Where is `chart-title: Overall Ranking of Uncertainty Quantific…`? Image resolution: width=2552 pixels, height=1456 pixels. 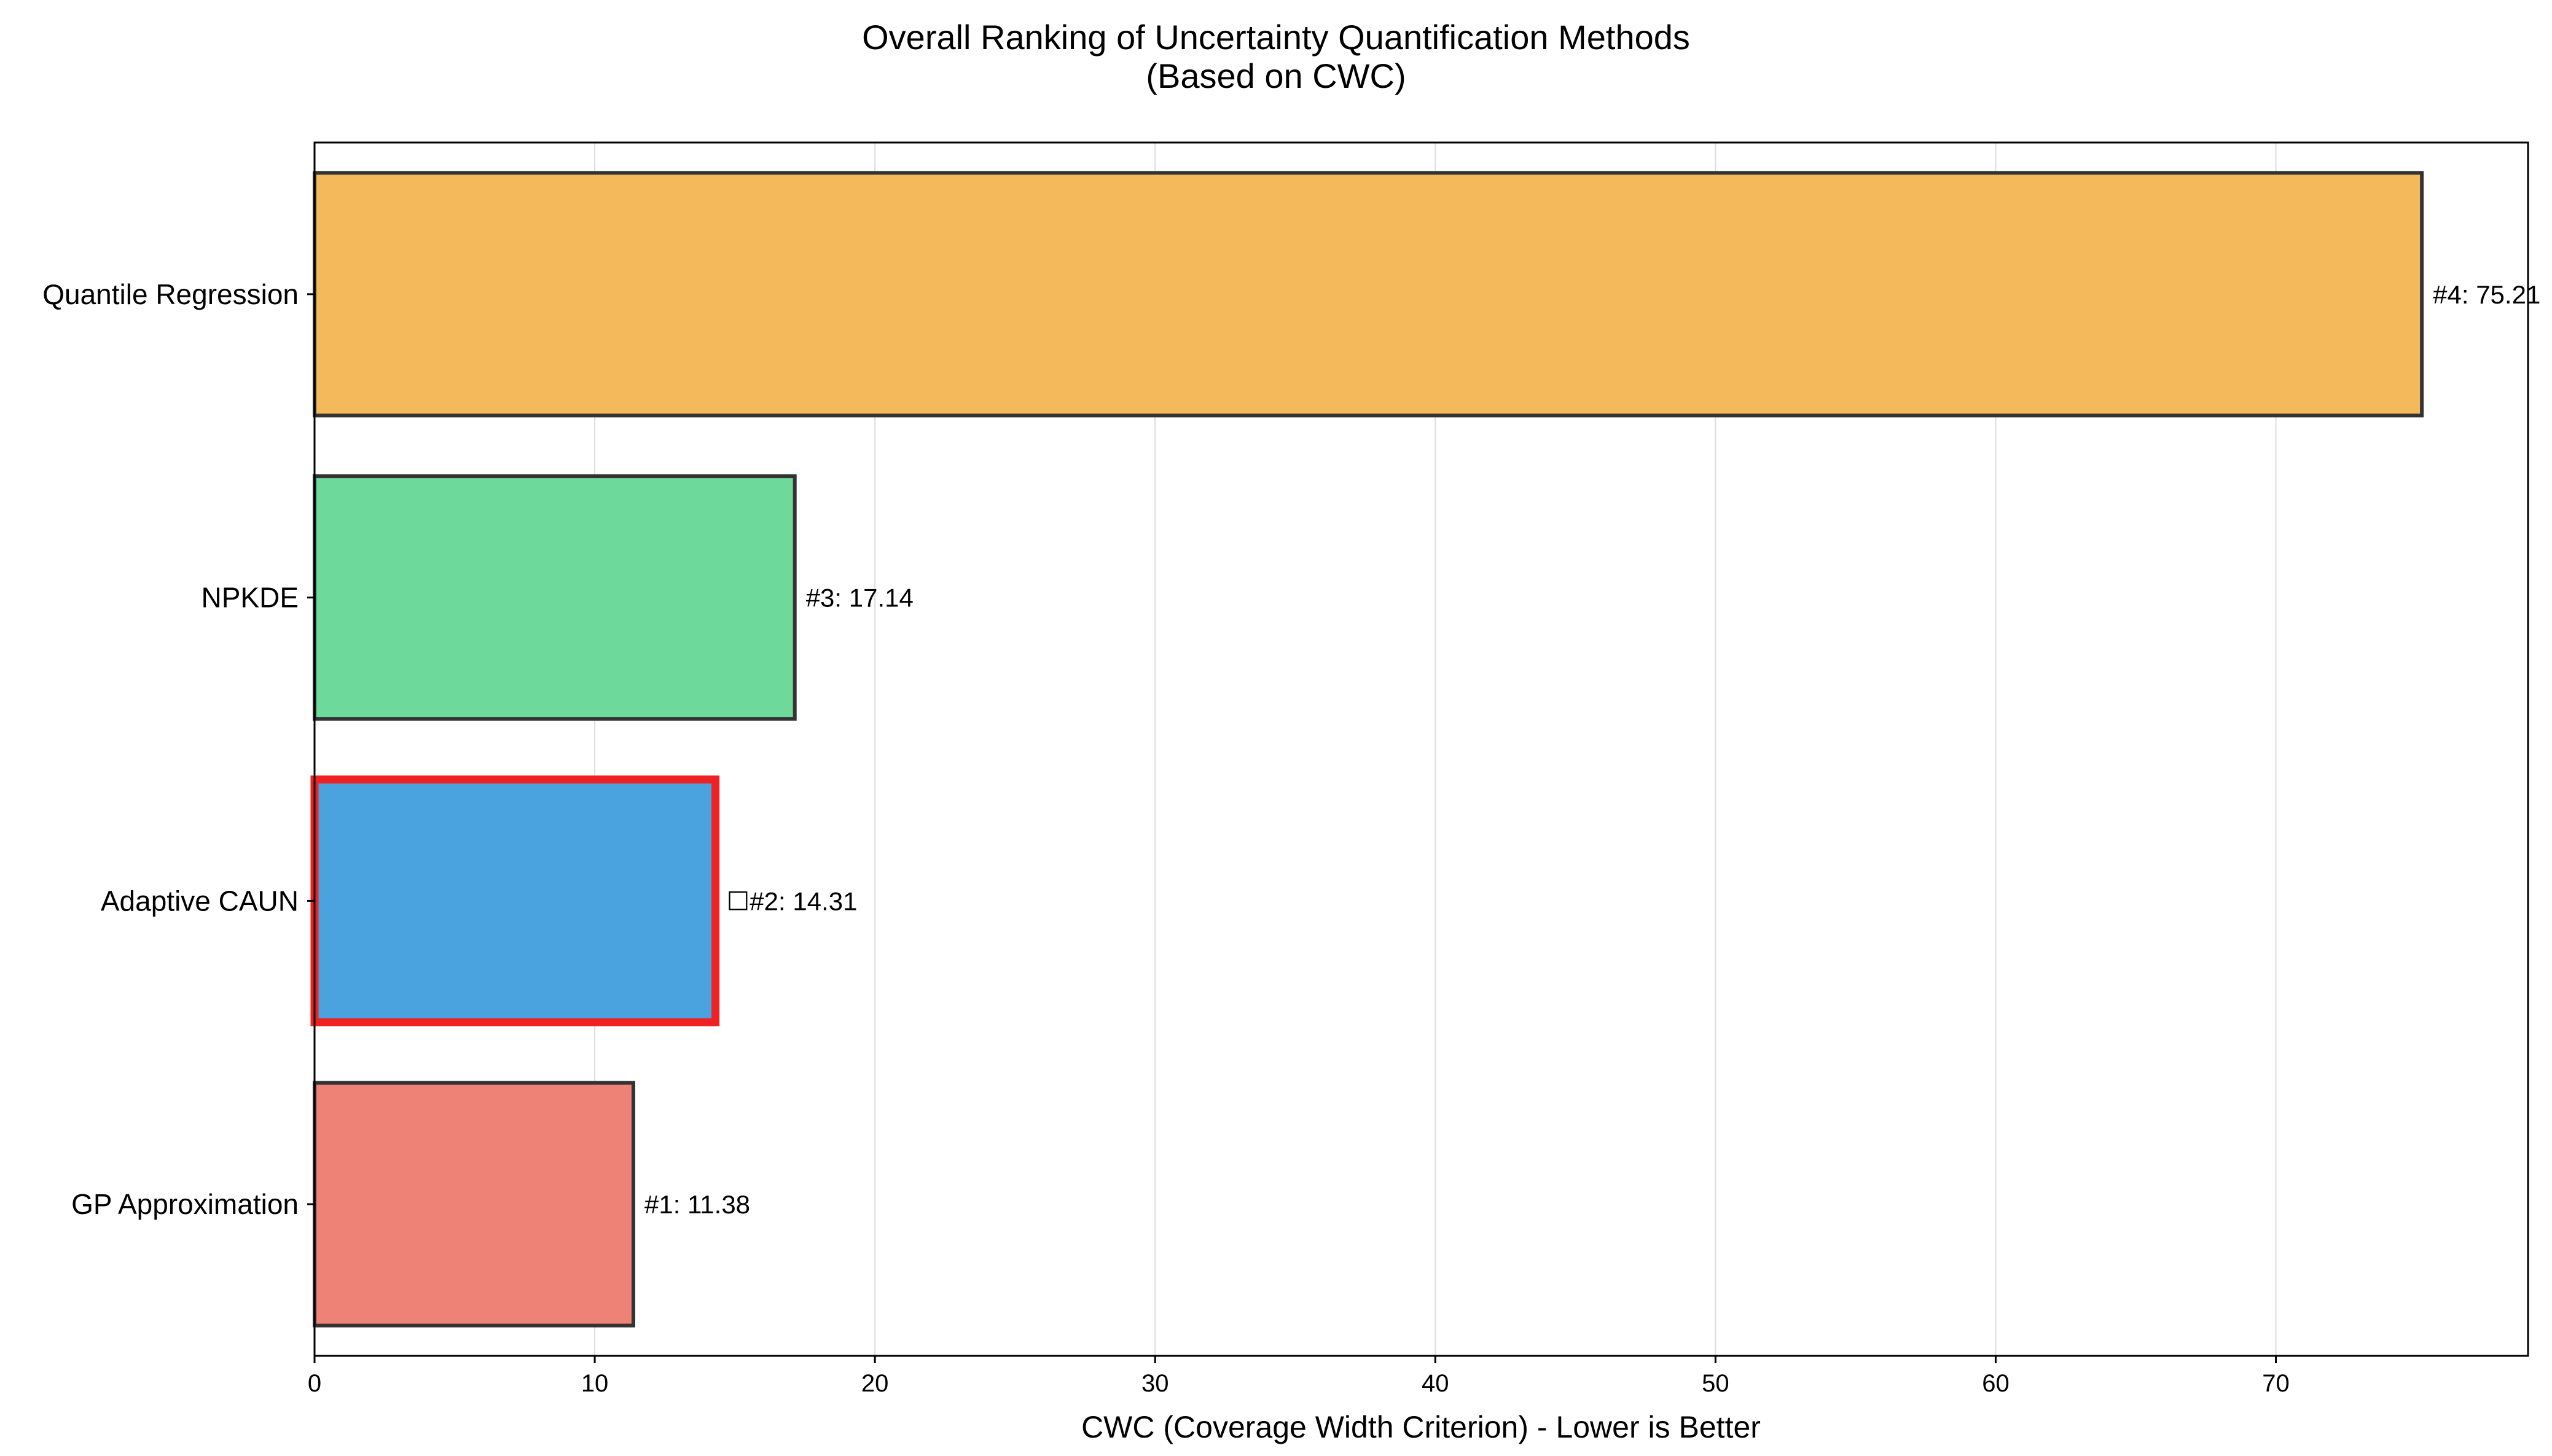
chart-title: Overall Ranking of Uncertainty Quantific… is located at coordinates (1276, 37).